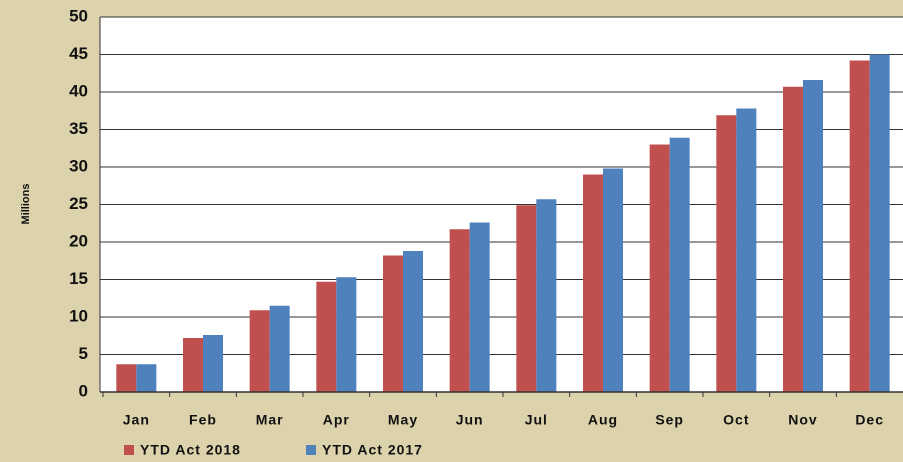  What do you see at coordinates (736, 420) in the screenshot?
I see `x-tick-label: Oct` at bounding box center [736, 420].